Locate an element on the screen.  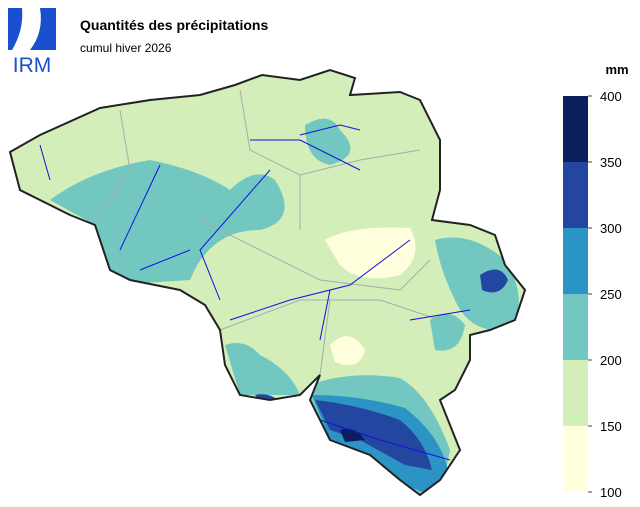
legend-tick-label: 350 is located at coordinates (611, 162).